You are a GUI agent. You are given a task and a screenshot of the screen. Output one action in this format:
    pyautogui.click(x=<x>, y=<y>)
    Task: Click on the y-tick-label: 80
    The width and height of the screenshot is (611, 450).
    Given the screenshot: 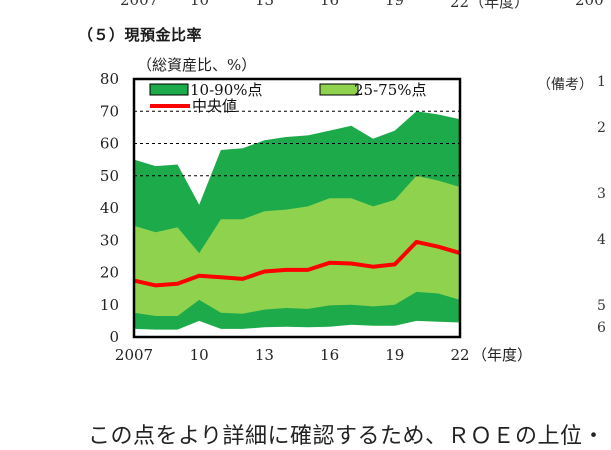 What is the action you would take?
    pyautogui.click(x=109, y=79)
    